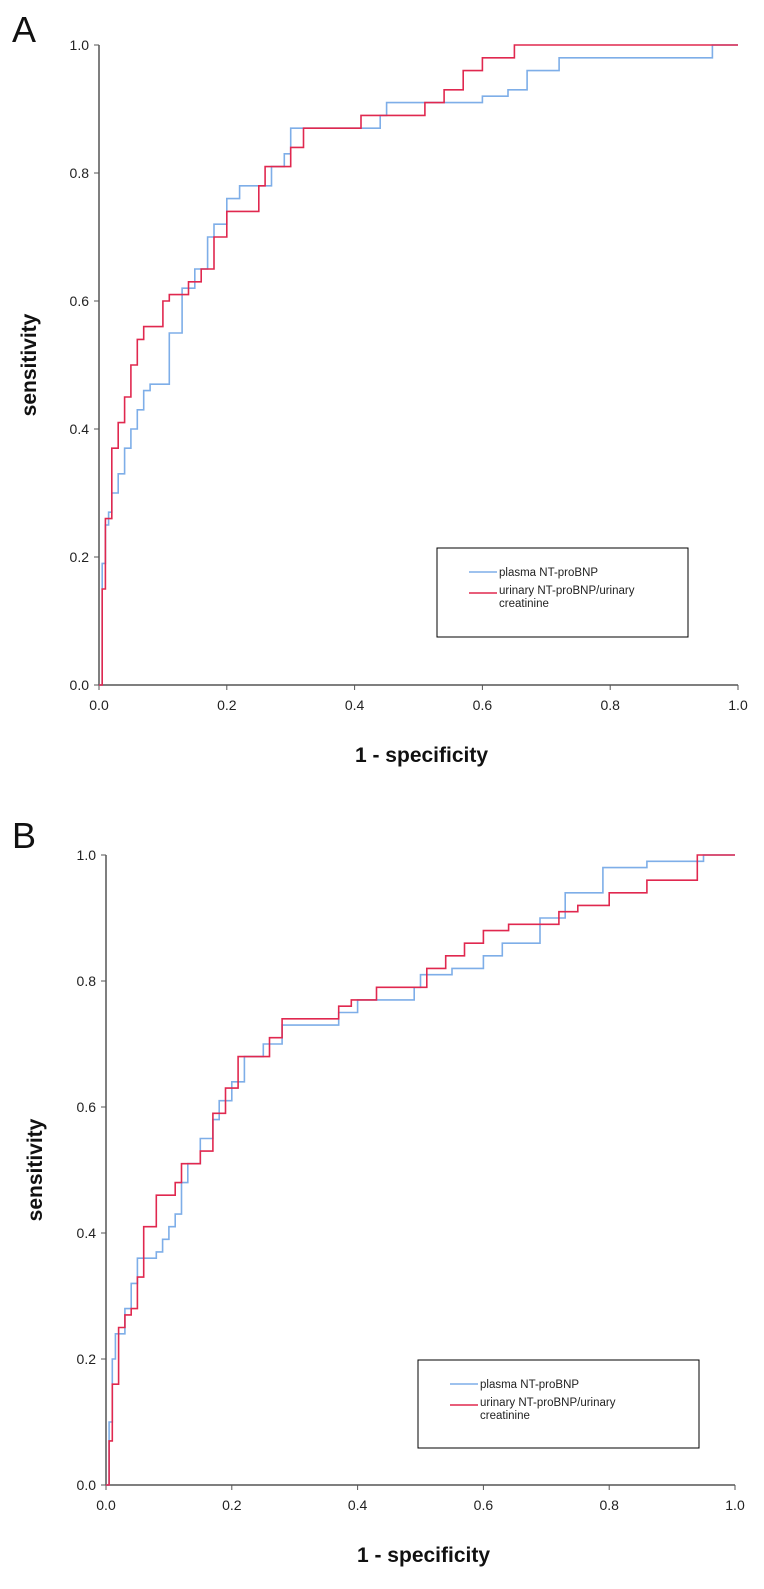 This screenshot has width=764, height=1589. What do you see at coordinates (24, 29) in the screenshot?
I see `panel-letter: A` at bounding box center [24, 29].